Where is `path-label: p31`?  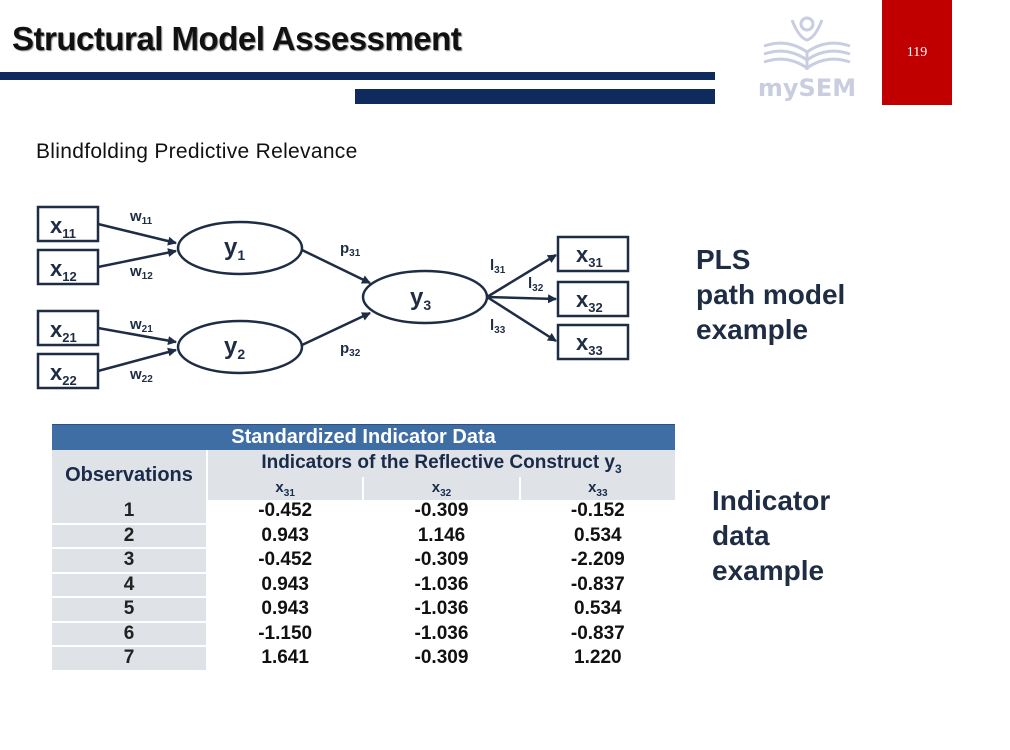 path-label: p31 is located at coordinates (350, 249).